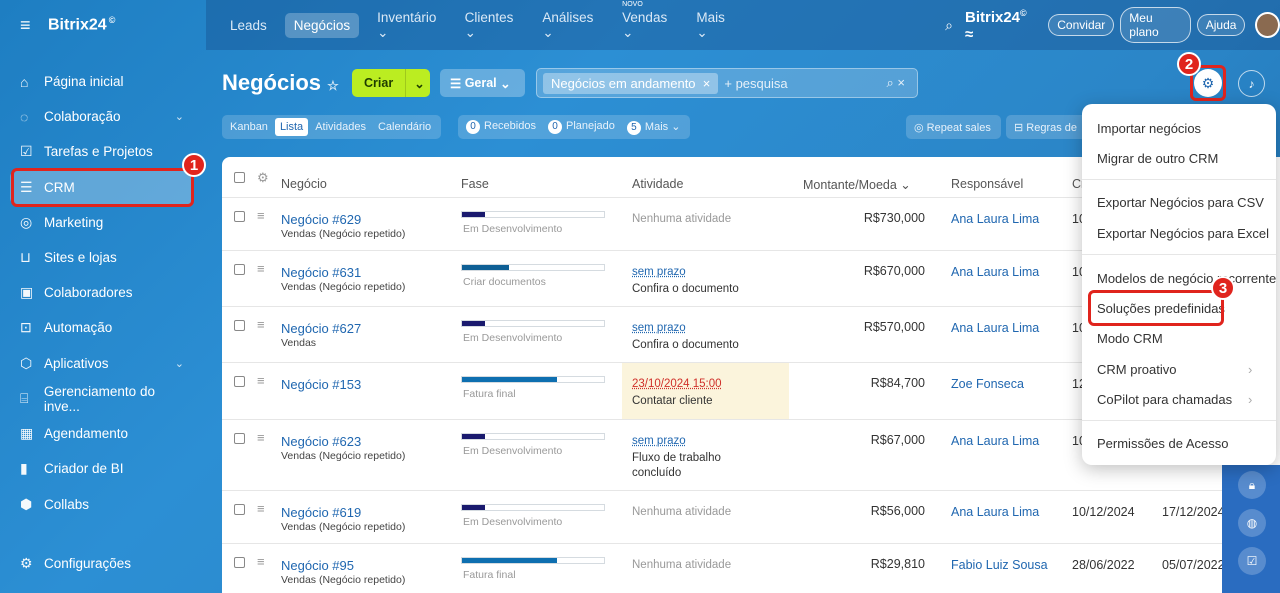 This screenshot has height=593, width=1280. Describe the element at coordinates (581, 127) in the screenshot. I see `counter-planned: 0 Planejado` at that location.